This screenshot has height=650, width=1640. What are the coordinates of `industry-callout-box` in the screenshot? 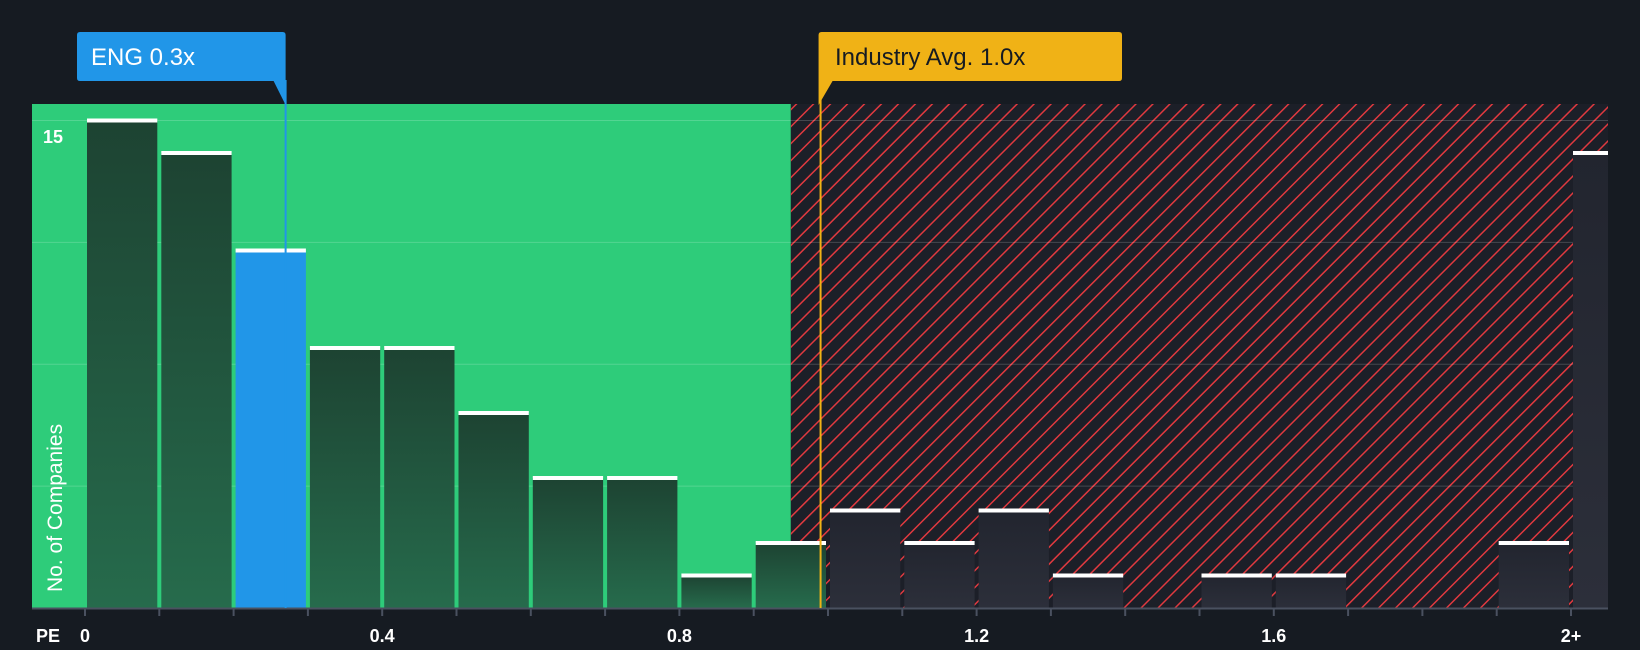 It's located at (970, 68).